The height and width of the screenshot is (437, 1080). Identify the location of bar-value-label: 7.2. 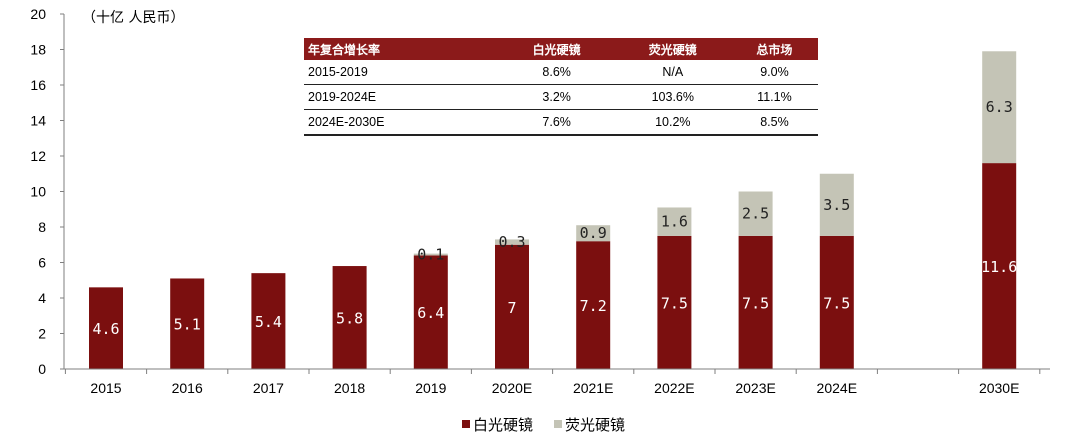
(593, 306).